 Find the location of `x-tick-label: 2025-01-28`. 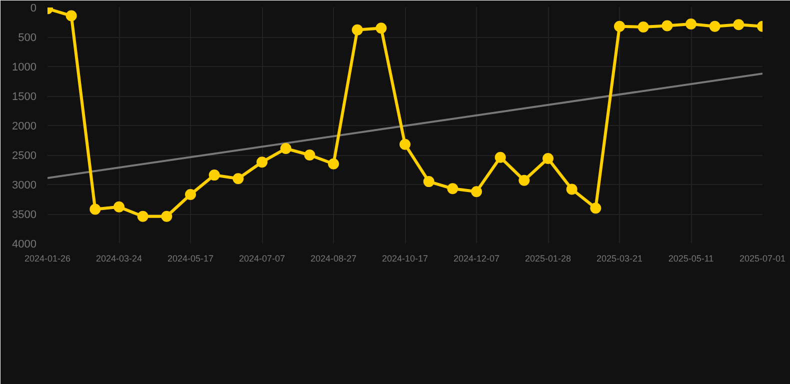

x-tick-label: 2025-01-28 is located at coordinates (548, 259).